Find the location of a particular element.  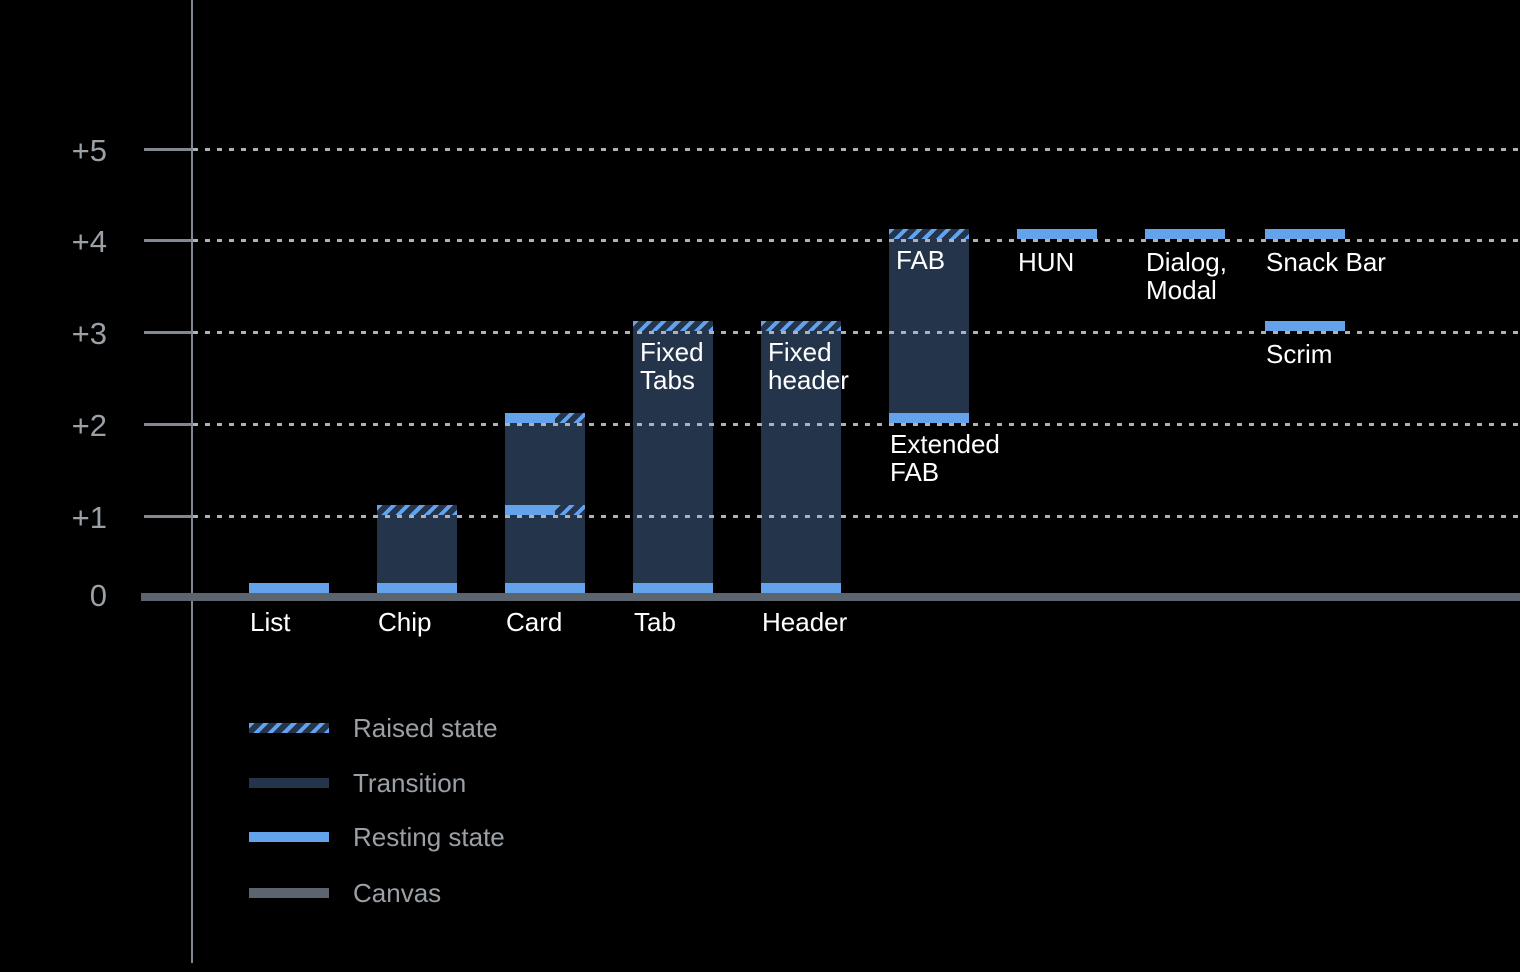

legend-item-raised: Raised state is located at coordinates (373, 728).